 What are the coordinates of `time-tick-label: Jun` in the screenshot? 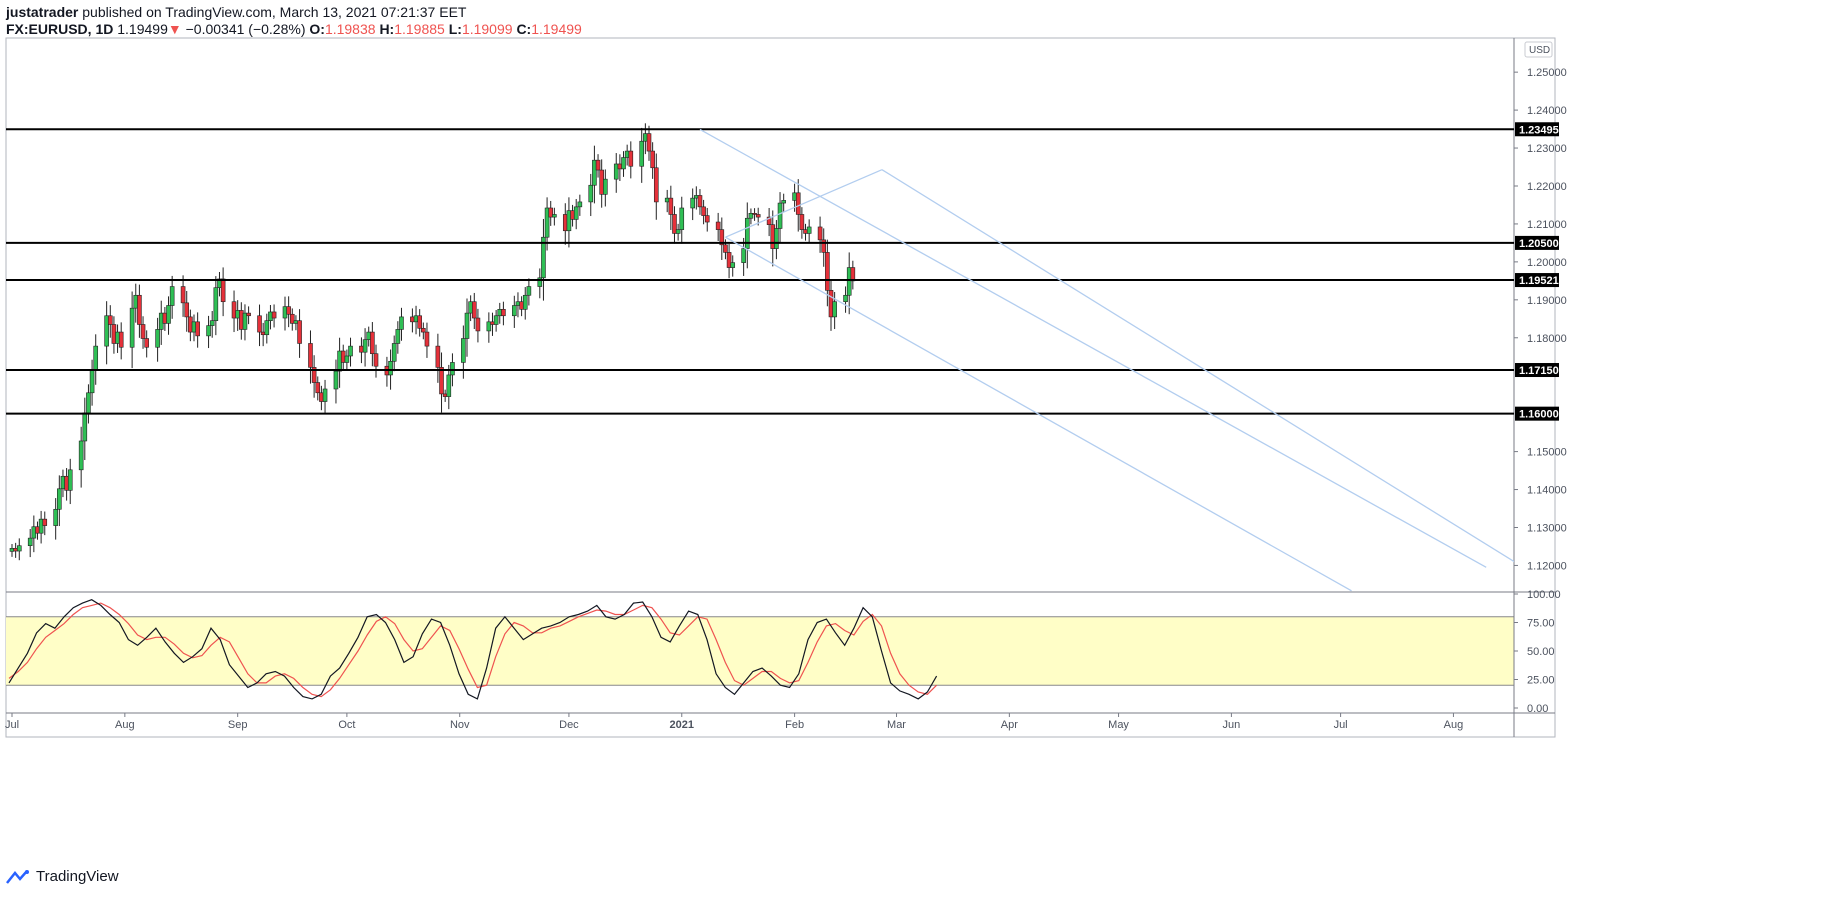 It's located at (1232, 725).